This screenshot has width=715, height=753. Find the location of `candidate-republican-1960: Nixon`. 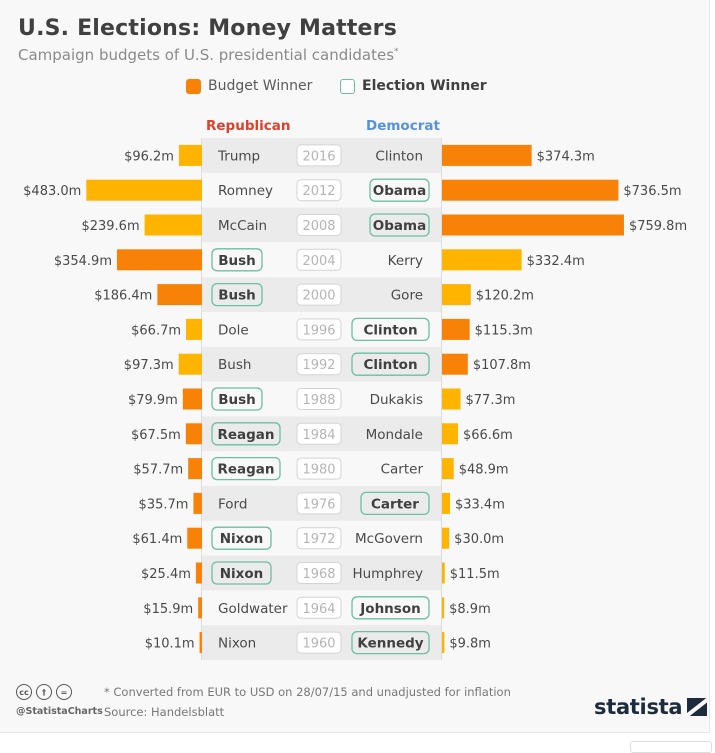

candidate-republican-1960: Nixon is located at coordinates (237, 644).